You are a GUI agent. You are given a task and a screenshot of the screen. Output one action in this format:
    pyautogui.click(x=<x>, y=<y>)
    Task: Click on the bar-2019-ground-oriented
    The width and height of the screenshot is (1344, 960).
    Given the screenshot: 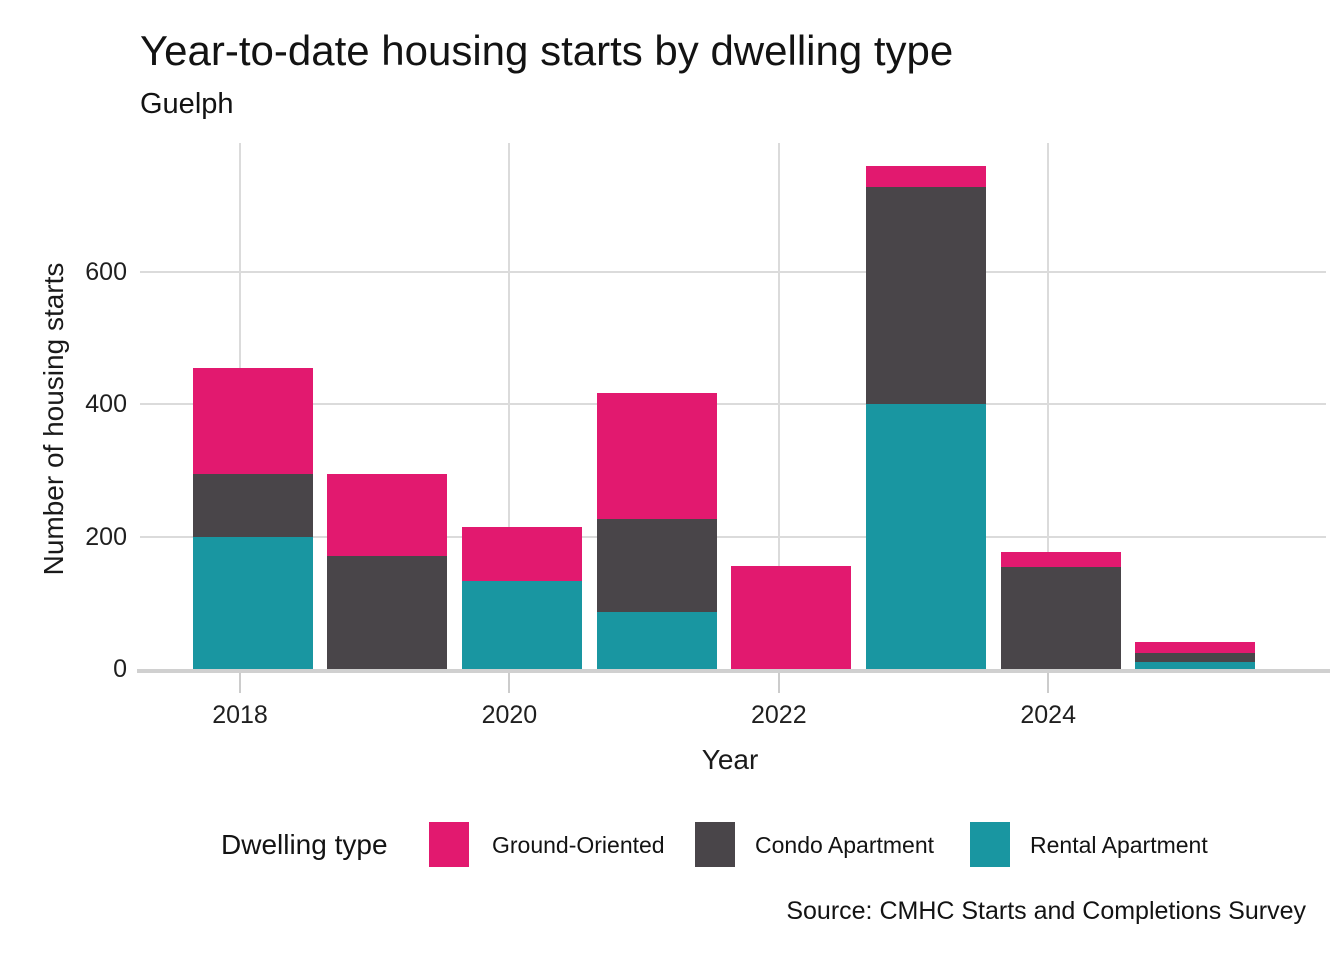 What is the action you would take?
    pyautogui.click(x=387, y=515)
    